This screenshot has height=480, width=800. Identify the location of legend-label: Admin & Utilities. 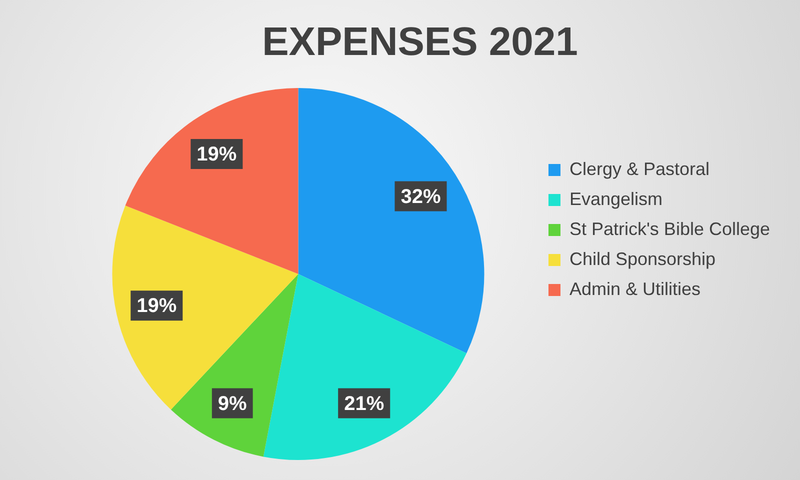
(635, 288).